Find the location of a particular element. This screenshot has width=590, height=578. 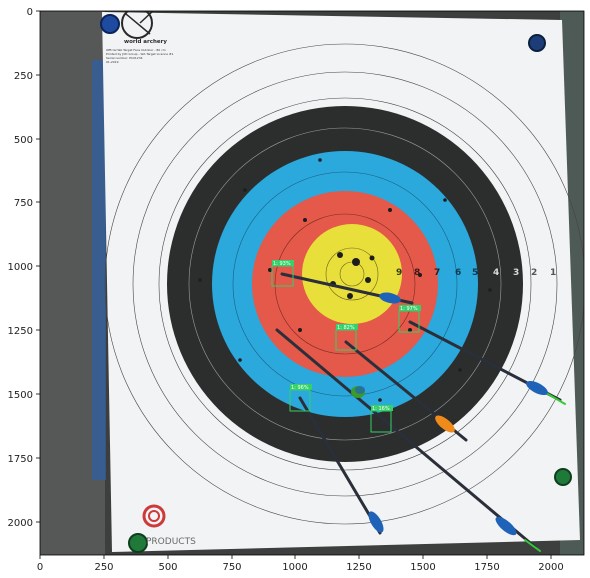

ring-number-7: 7 is located at coordinates (437, 273).